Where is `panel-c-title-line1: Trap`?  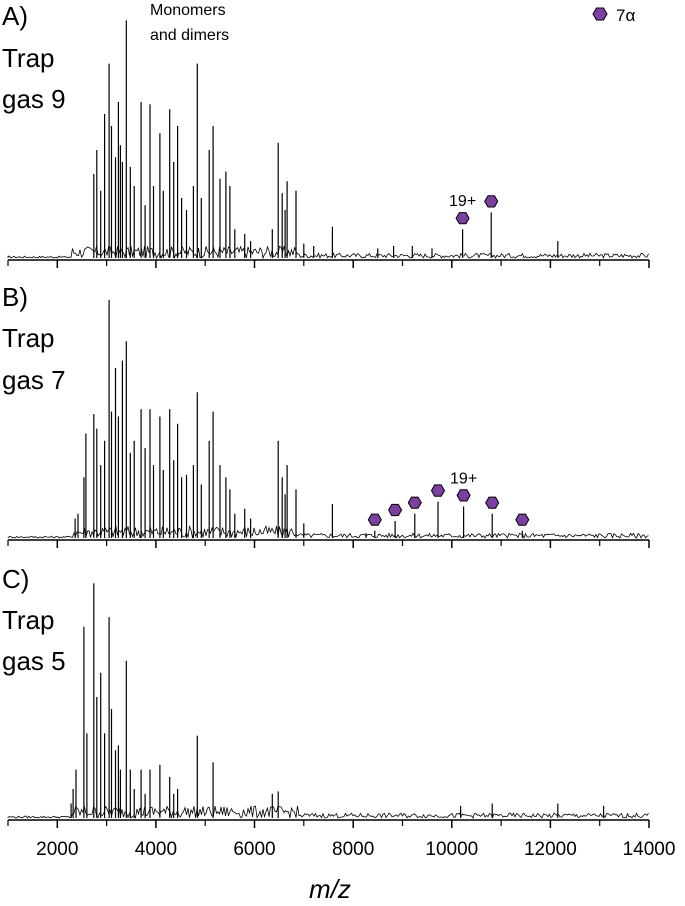 panel-c-title-line1: Trap is located at coordinates (28, 620).